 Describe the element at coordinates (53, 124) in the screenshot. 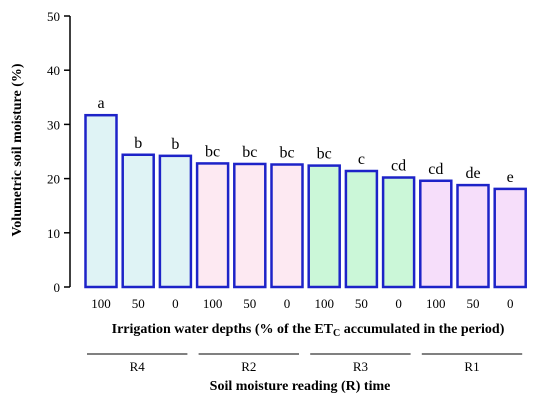

I see `y-tick-label: 30` at that location.